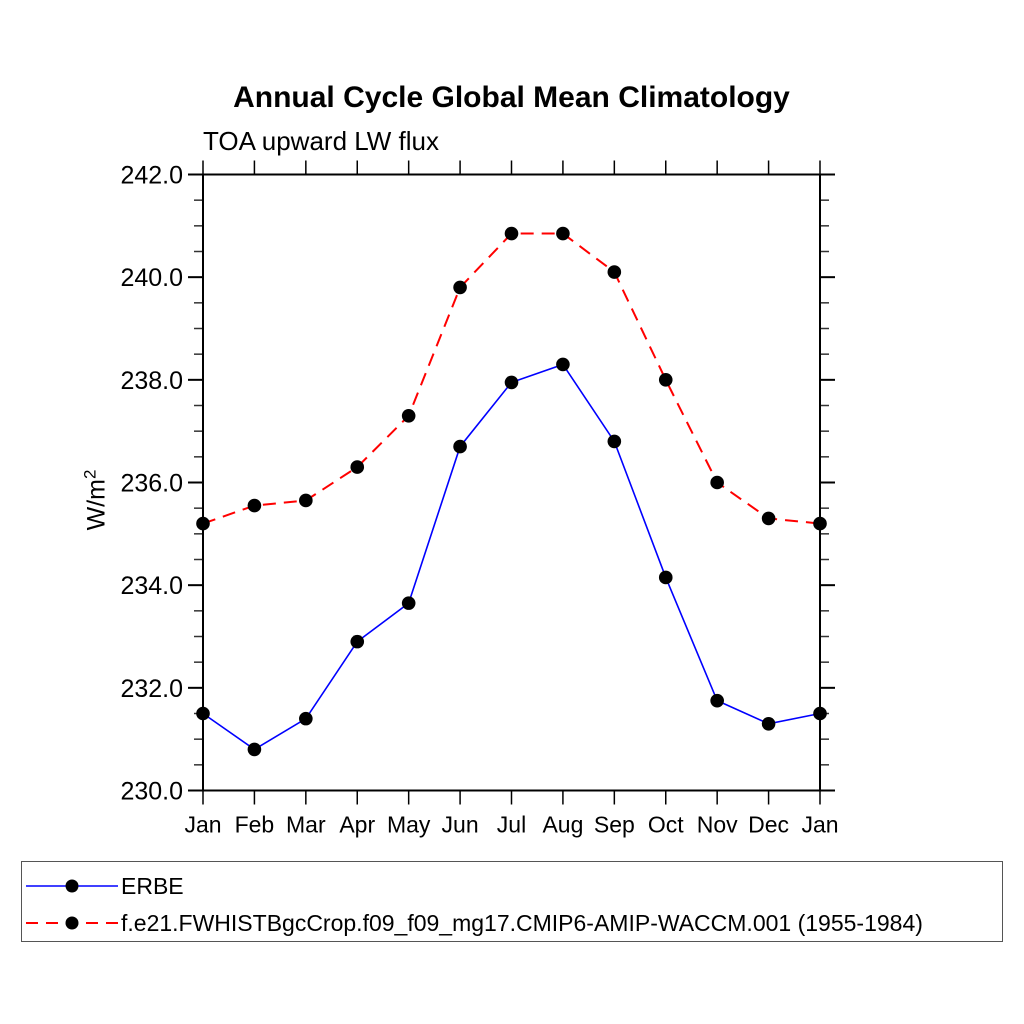 This screenshot has height=1024, width=1024. I want to click on x-tick-label: Nov, so click(717, 825).